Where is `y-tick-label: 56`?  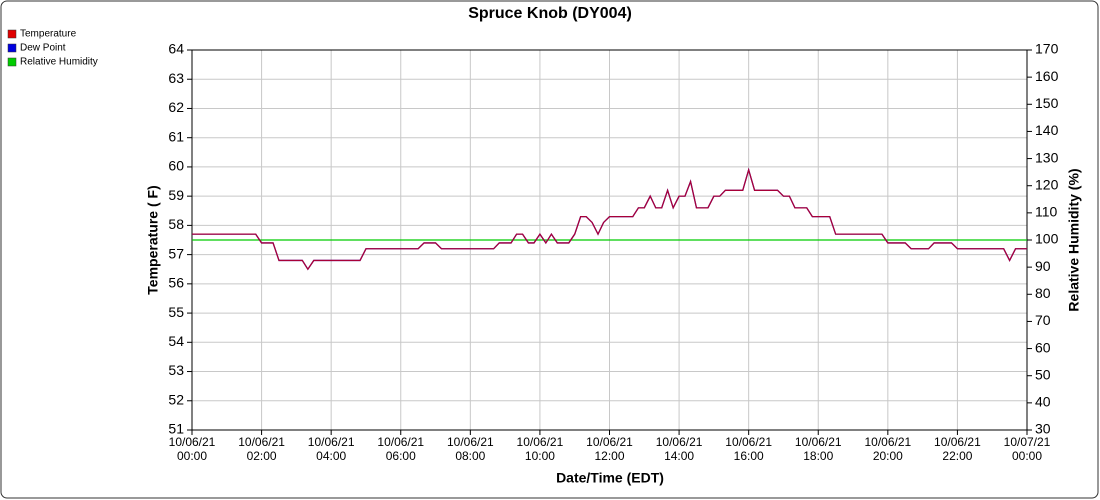 y-tick-label: 56 is located at coordinates (176, 283).